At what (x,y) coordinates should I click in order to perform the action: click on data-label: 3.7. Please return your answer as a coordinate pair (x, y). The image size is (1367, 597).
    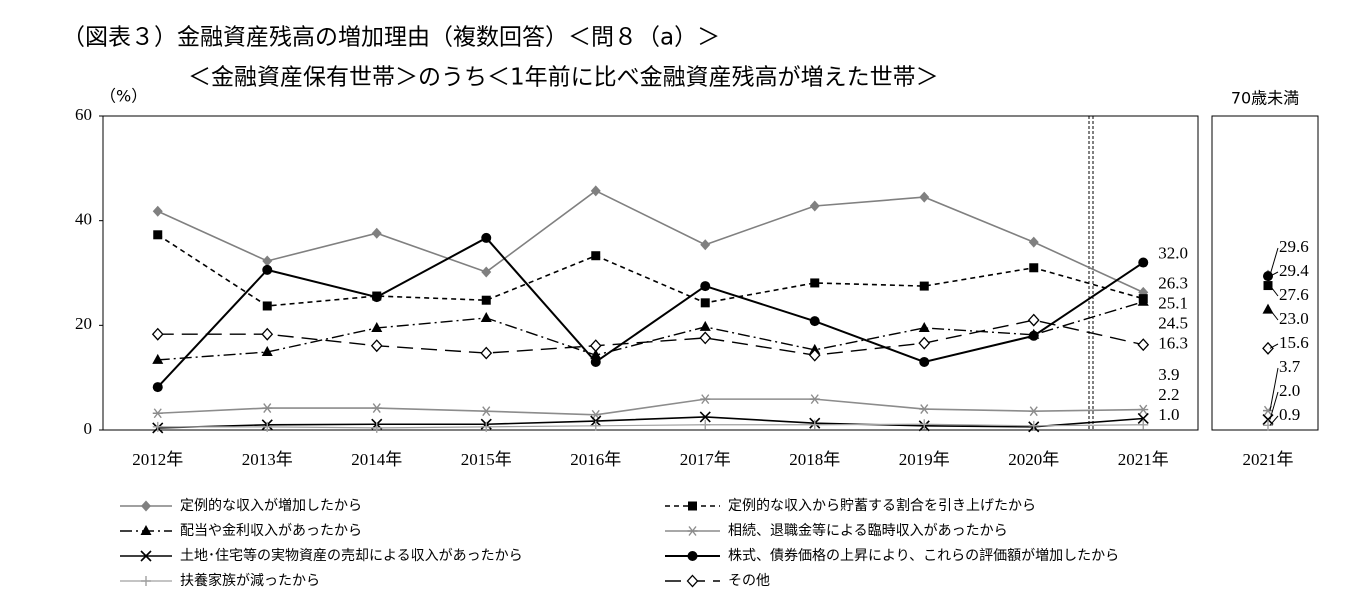
    Looking at the image, I should click on (1290, 366).